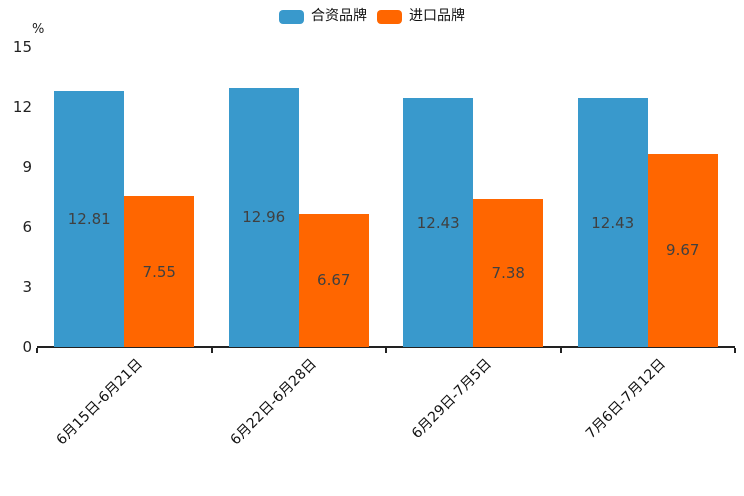  I want to click on y-tick-label: 9, so click(27, 167).